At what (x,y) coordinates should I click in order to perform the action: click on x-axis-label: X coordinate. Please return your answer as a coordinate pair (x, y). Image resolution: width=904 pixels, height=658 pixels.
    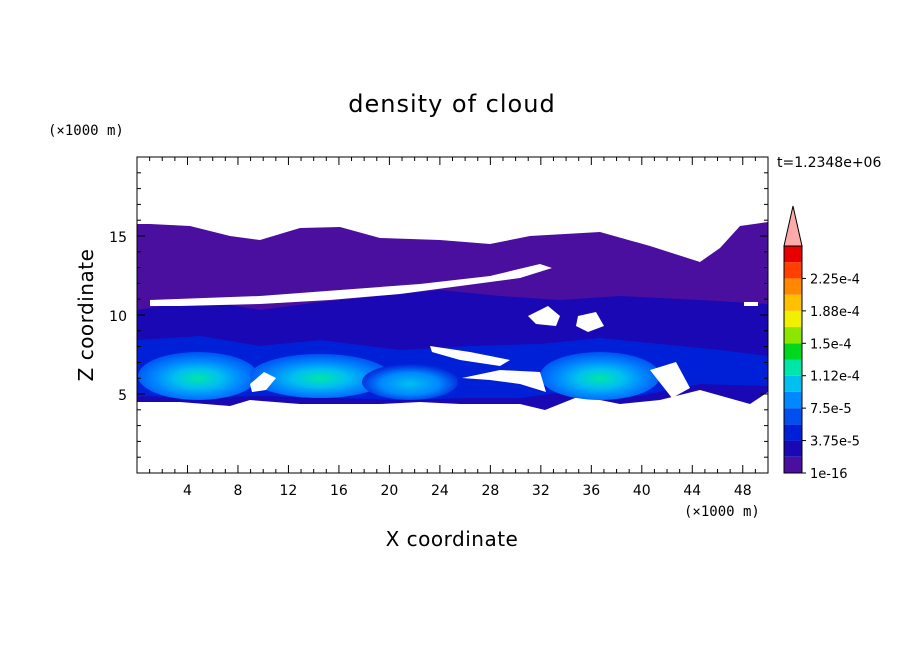
    Looking at the image, I should click on (452, 539).